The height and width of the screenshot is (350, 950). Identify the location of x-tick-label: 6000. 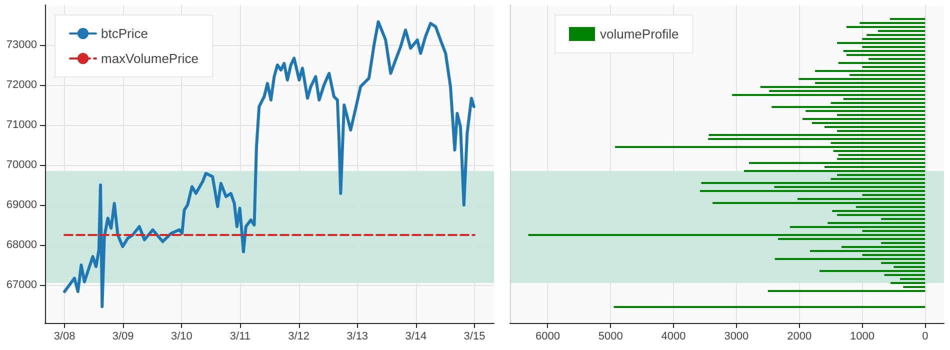
(547, 336).